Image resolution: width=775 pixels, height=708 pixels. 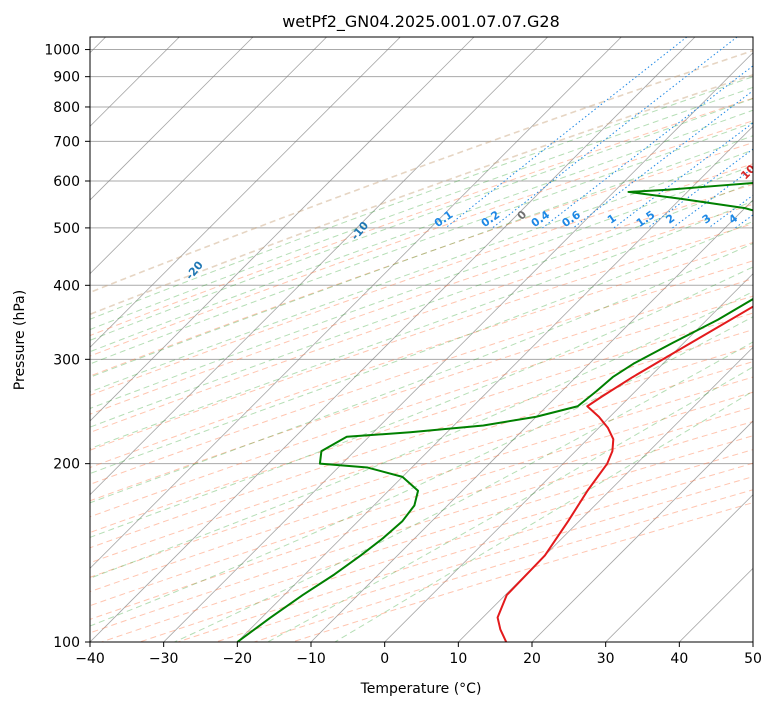 I want to click on chart-title: wetPf2_GN04.2025.001.07.07.G28, so click(x=421, y=22).